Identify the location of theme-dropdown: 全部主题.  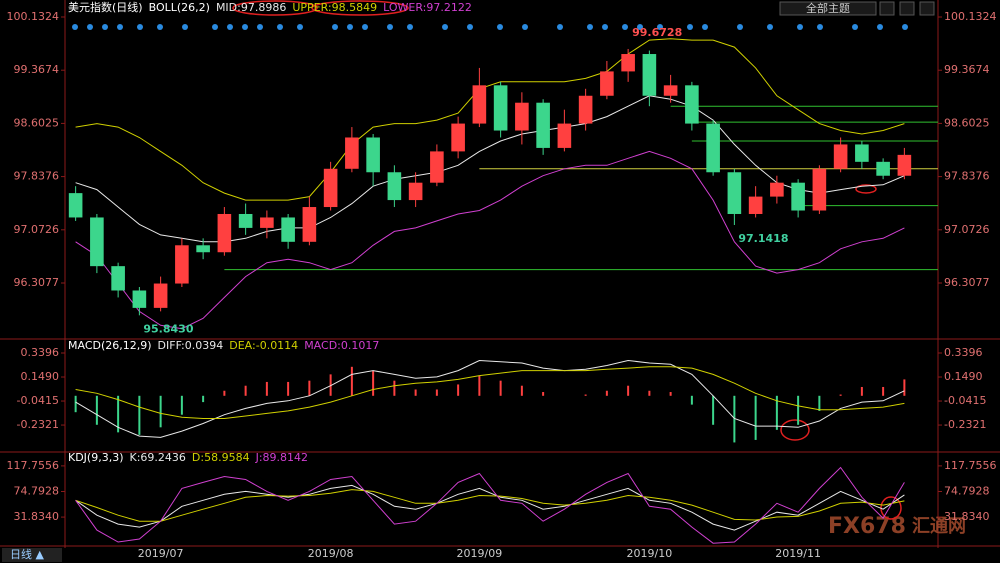
(828, 8).